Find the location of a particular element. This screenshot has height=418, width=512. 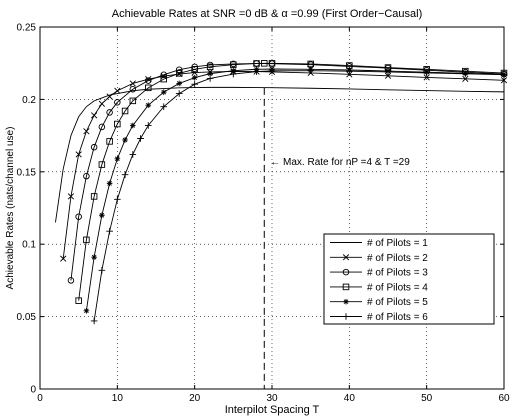

legend-item: # of Pilots = 5 is located at coordinates (379, 302).